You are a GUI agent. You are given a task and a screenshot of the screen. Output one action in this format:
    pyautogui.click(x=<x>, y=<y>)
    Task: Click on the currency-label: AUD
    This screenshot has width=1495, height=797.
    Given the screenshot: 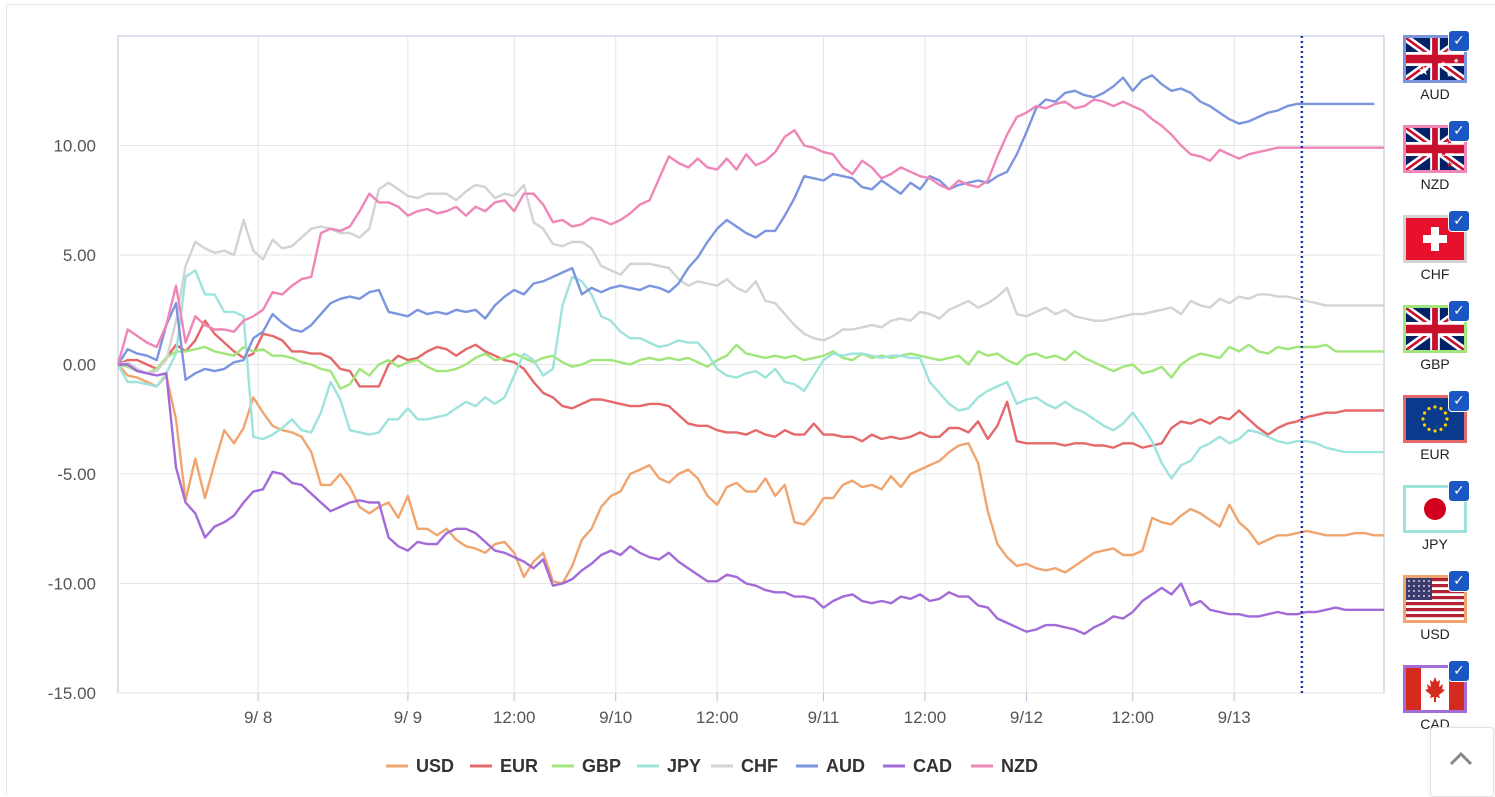 What is the action you would take?
    pyautogui.click(x=1435, y=94)
    